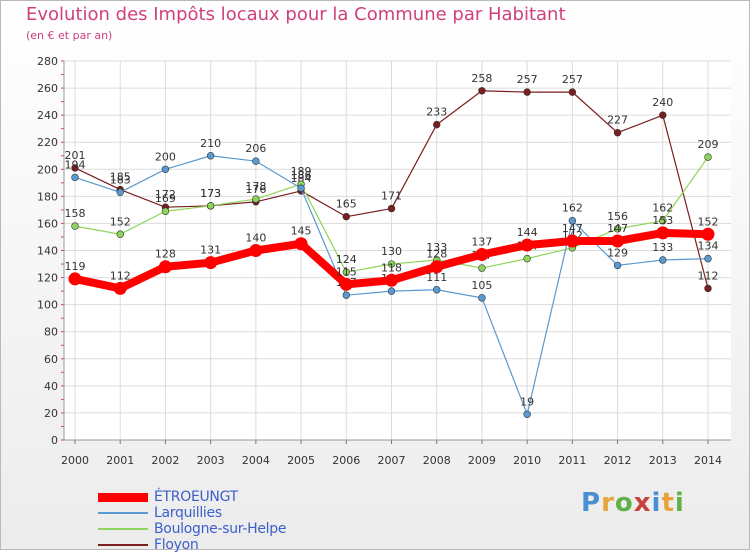 This screenshot has width=750, height=553. Describe the element at coordinates (47, 223) in the screenshot. I see `y-tick-label: 160` at that location.